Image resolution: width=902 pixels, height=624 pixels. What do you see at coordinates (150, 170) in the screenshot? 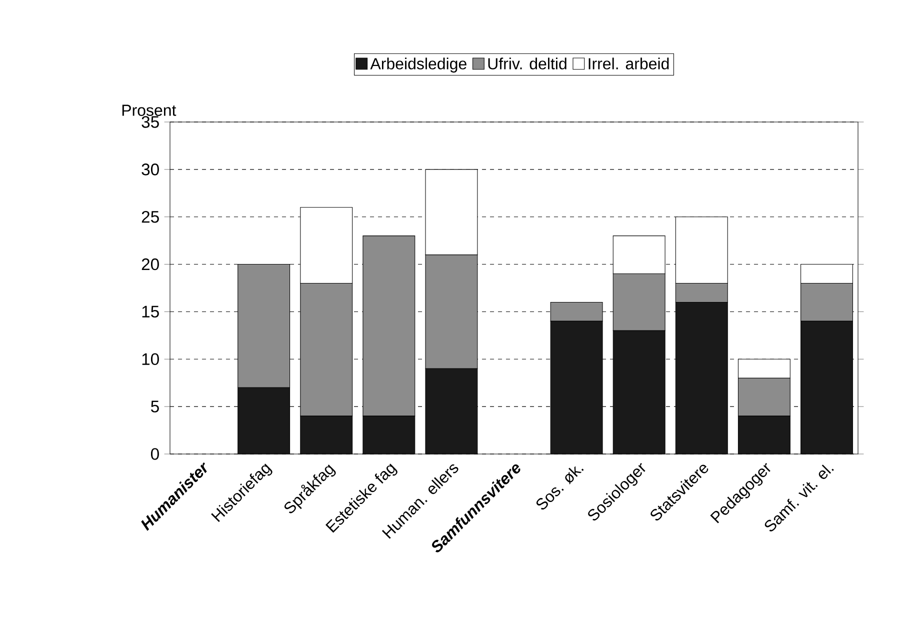
I see `y-tick-label: 30` at bounding box center [150, 170].